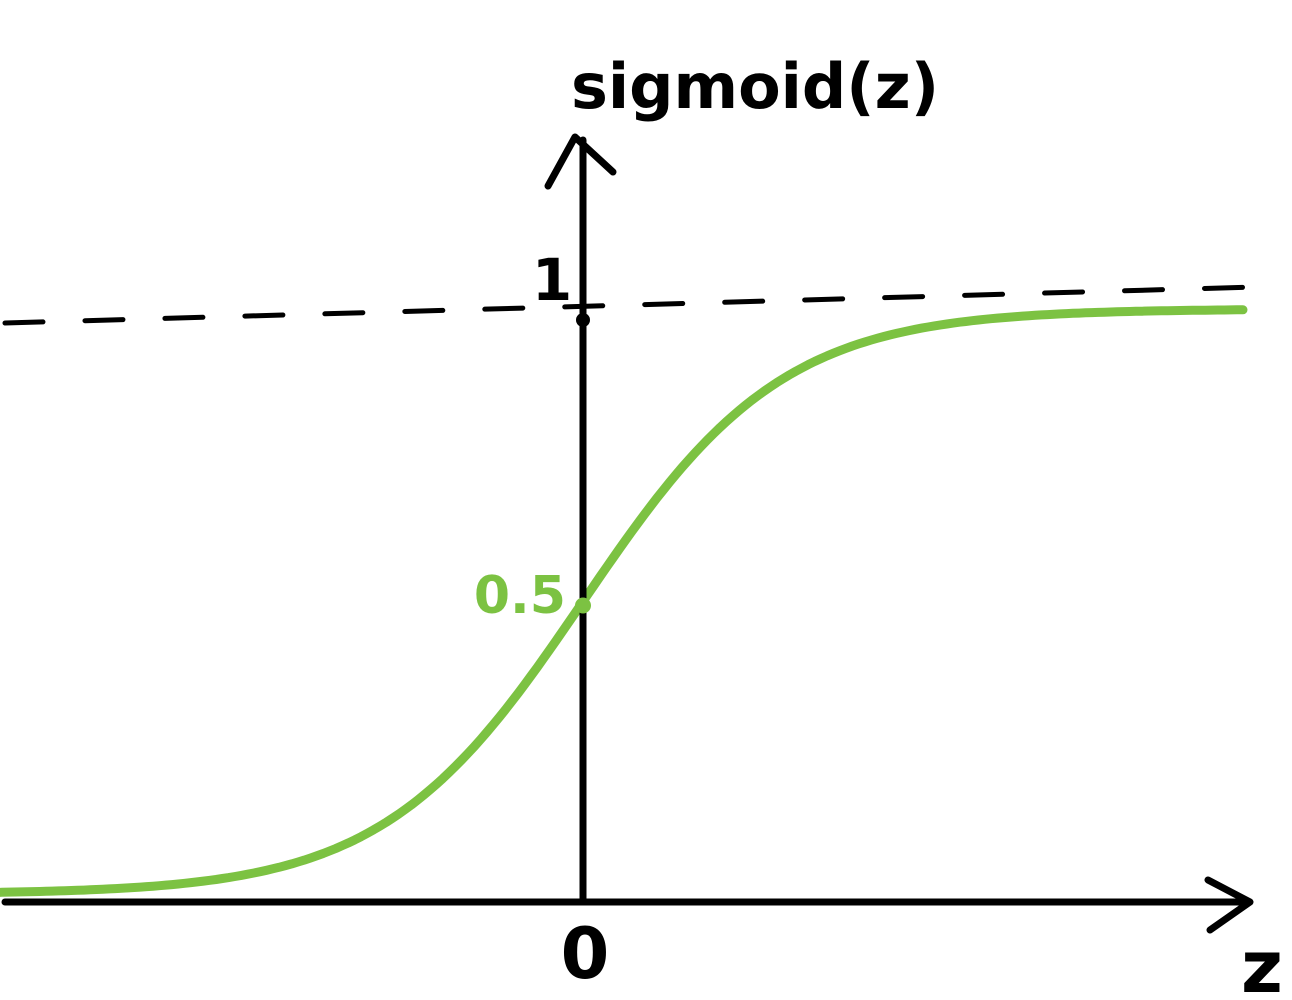 This screenshot has width=1292, height=1000. Describe the element at coordinates (585, 954) in the screenshot. I see `x-tick-label-0: 0` at that location.